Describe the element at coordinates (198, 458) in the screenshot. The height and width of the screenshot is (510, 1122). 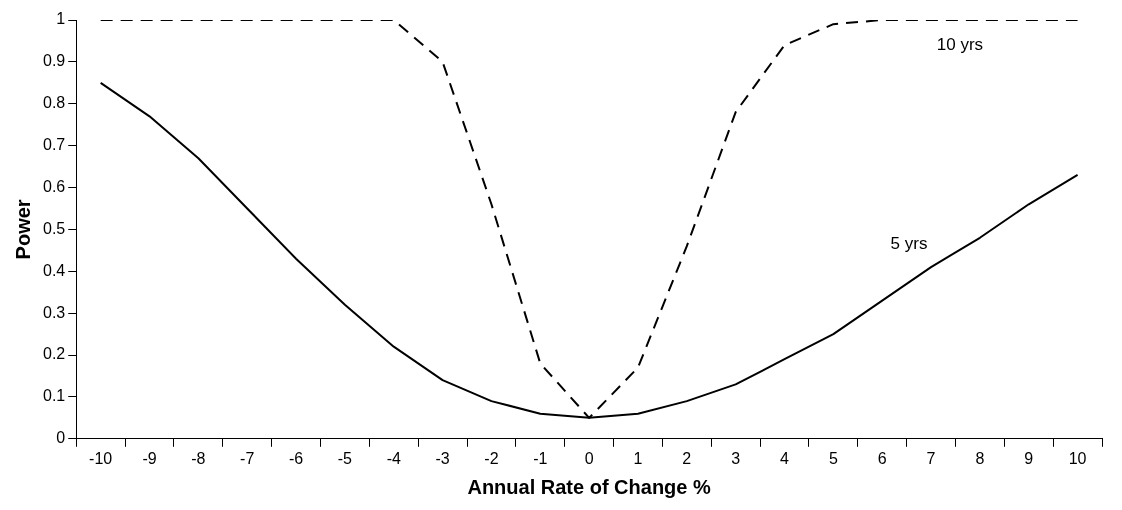
I see `x-tick-label: -8` at that location.